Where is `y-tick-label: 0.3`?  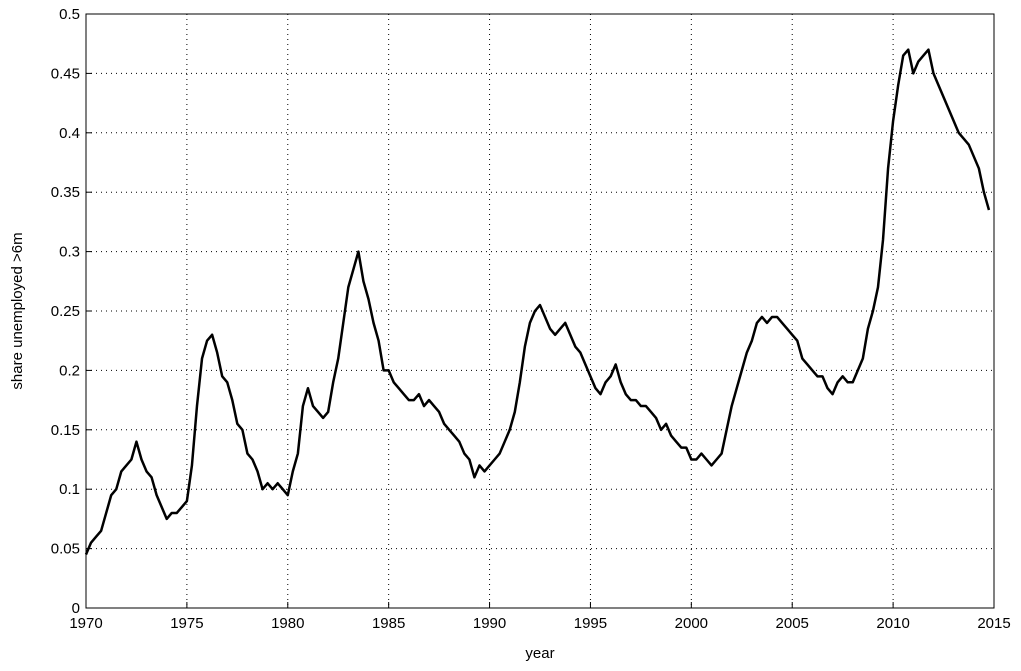
y-tick-label: 0.3 is located at coordinates (69, 252).